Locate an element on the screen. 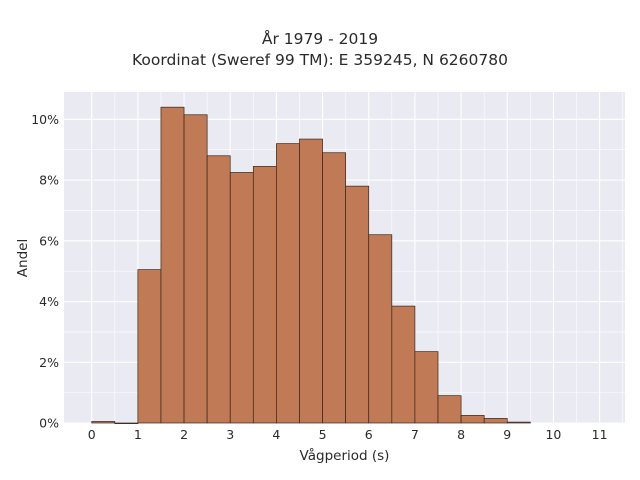  y-tick-label: 4% is located at coordinates (49, 301).